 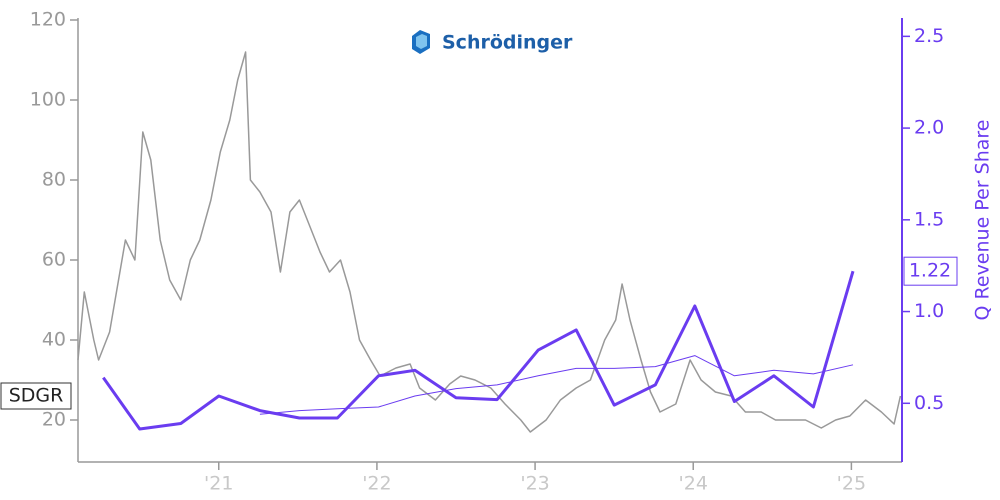 What do you see at coordinates (421, 41) in the screenshot?
I see `logo-icon-inner` at bounding box center [421, 41].